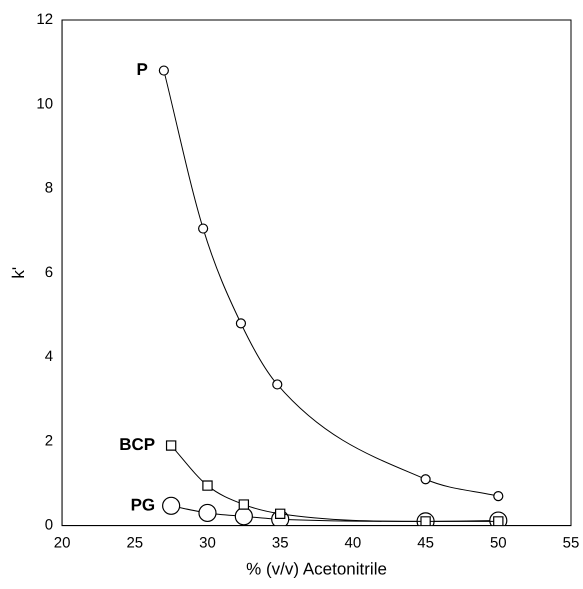  Describe the element at coordinates (45, 103) in the screenshot. I see `y-tick-label: 10` at that location.